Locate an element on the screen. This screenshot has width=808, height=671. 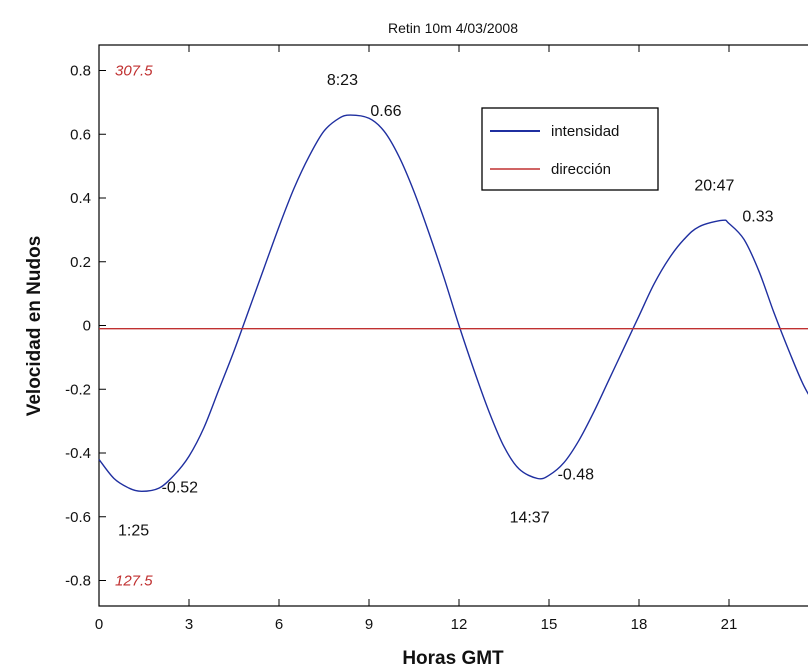
data-label: 8:23 is located at coordinates (342, 80).